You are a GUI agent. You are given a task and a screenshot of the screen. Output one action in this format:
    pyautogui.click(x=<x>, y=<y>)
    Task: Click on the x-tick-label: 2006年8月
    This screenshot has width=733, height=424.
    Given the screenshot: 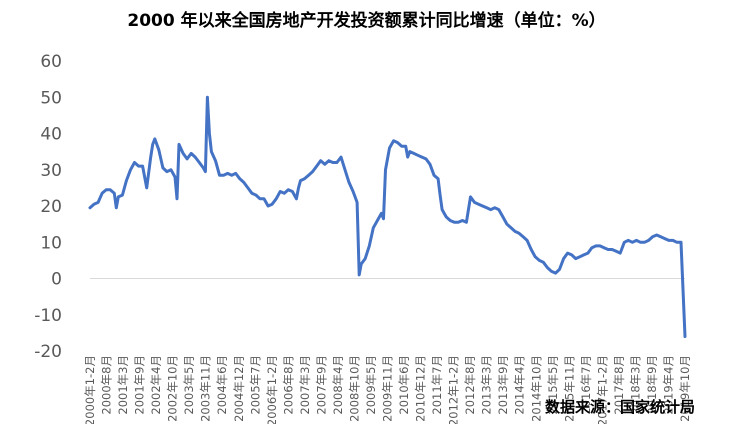 What is the action you would take?
    pyautogui.click(x=288, y=385)
    